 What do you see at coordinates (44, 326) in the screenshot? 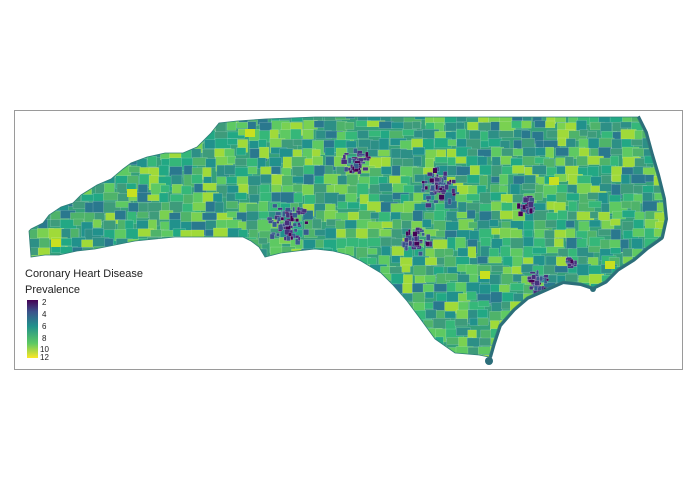
I see `legend-tick-6: 6` at bounding box center [44, 326].